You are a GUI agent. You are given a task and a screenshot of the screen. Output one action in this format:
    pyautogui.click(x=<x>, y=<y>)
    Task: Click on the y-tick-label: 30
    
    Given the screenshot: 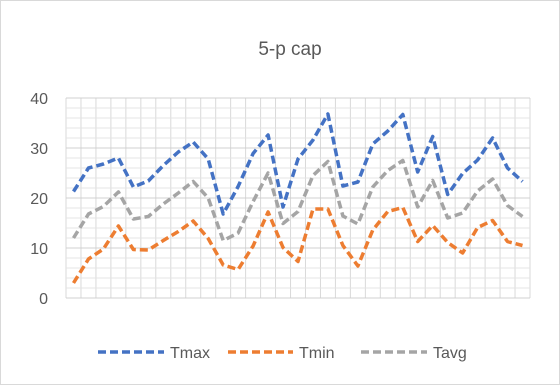 What is the action you would take?
    pyautogui.click(x=39, y=149)
    